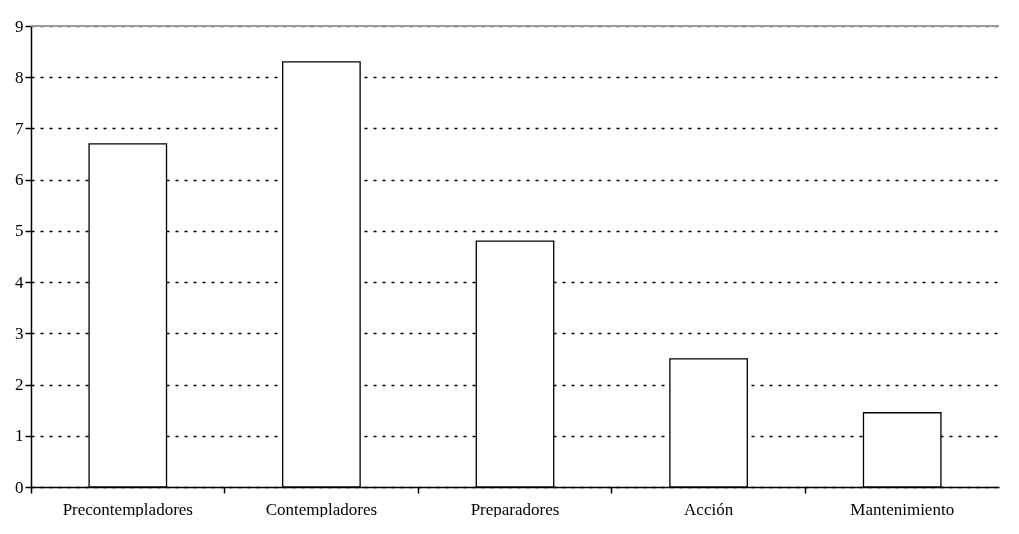 Image resolution: width=1019 pixels, height=534 pixels. What do you see at coordinates (19, 436) in the screenshot?
I see `y-tick-label: 1` at bounding box center [19, 436].